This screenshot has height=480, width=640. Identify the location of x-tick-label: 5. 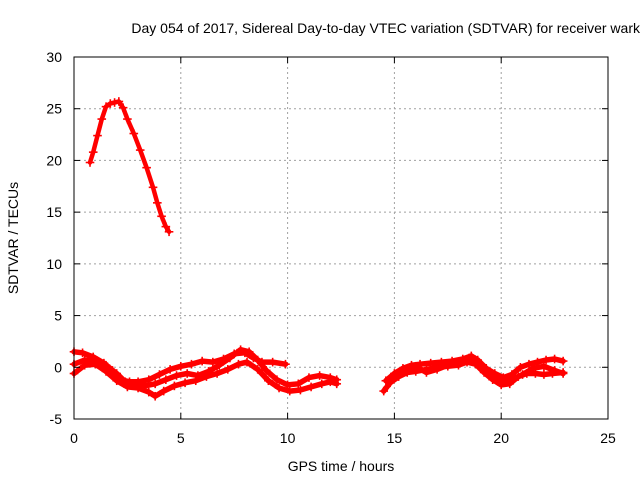
(181, 438).